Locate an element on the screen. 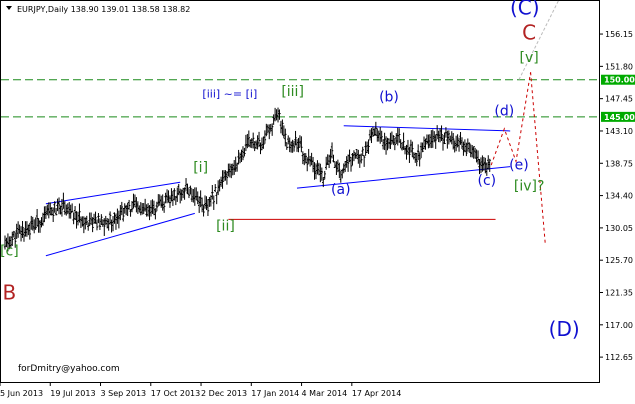 Image resolution: width=635 pixels, height=404 pixels. y-tick-label: 147.45 is located at coordinates (619, 99).